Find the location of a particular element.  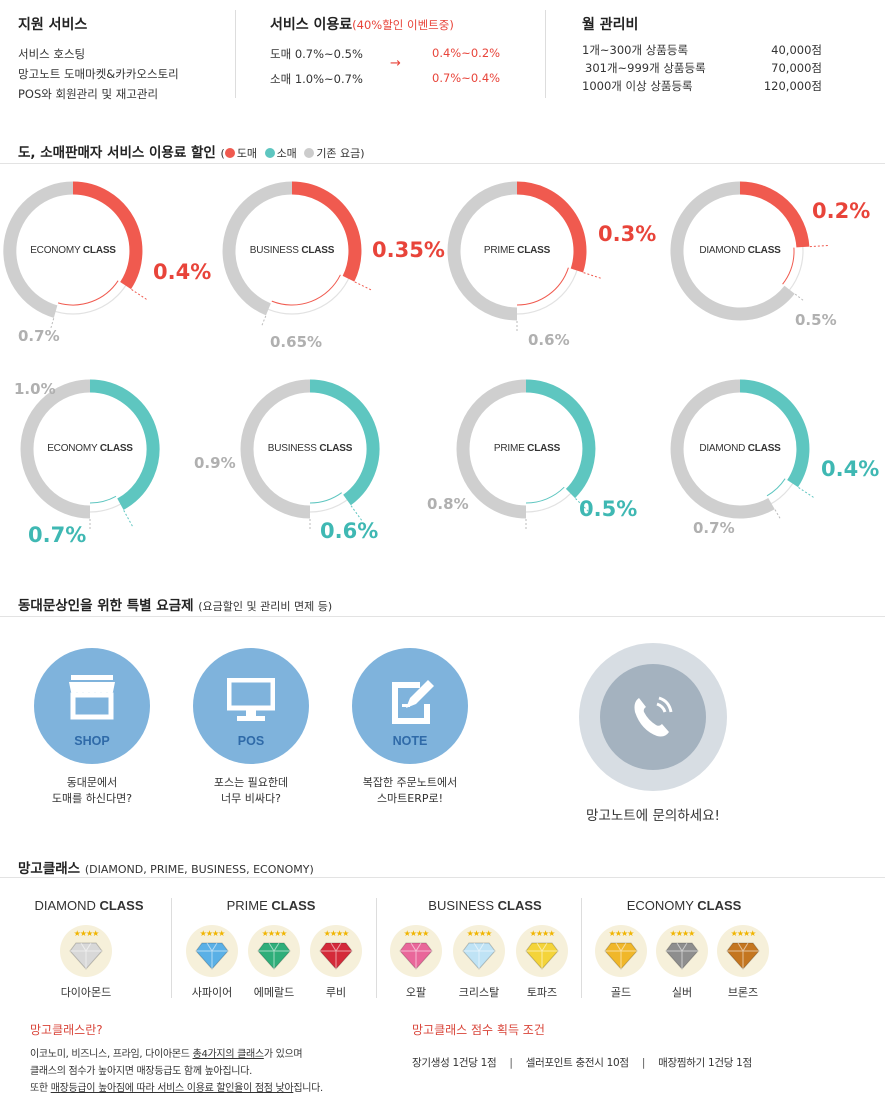

score-item: 장기생성 1건당 1점 is located at coordinates (454, 1063).